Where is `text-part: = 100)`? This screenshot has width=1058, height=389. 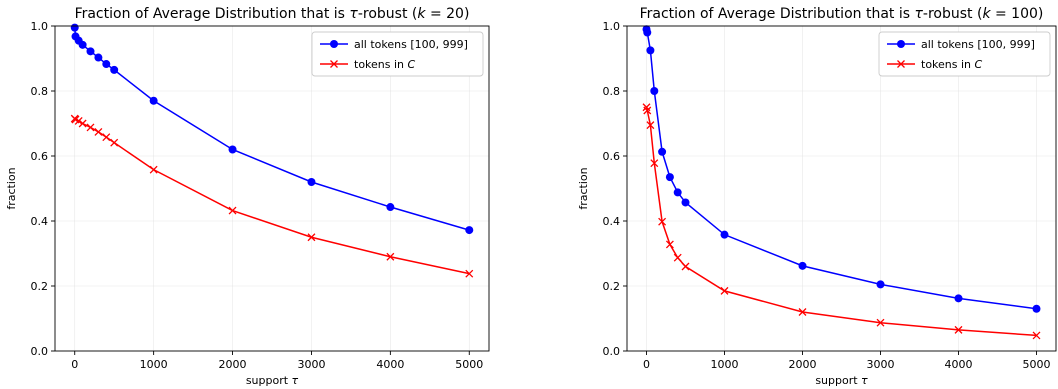 text-part: = 100) is located at coordinates (1017, 14).